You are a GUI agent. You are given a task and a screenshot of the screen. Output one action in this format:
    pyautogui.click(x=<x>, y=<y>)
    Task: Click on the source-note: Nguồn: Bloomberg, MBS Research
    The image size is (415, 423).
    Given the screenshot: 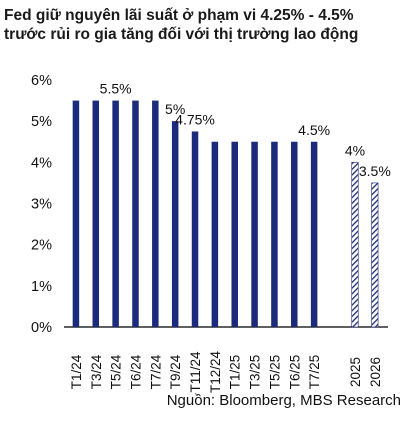 What is the action you would take?
    pyautogui.click(x=283, y=400)
    